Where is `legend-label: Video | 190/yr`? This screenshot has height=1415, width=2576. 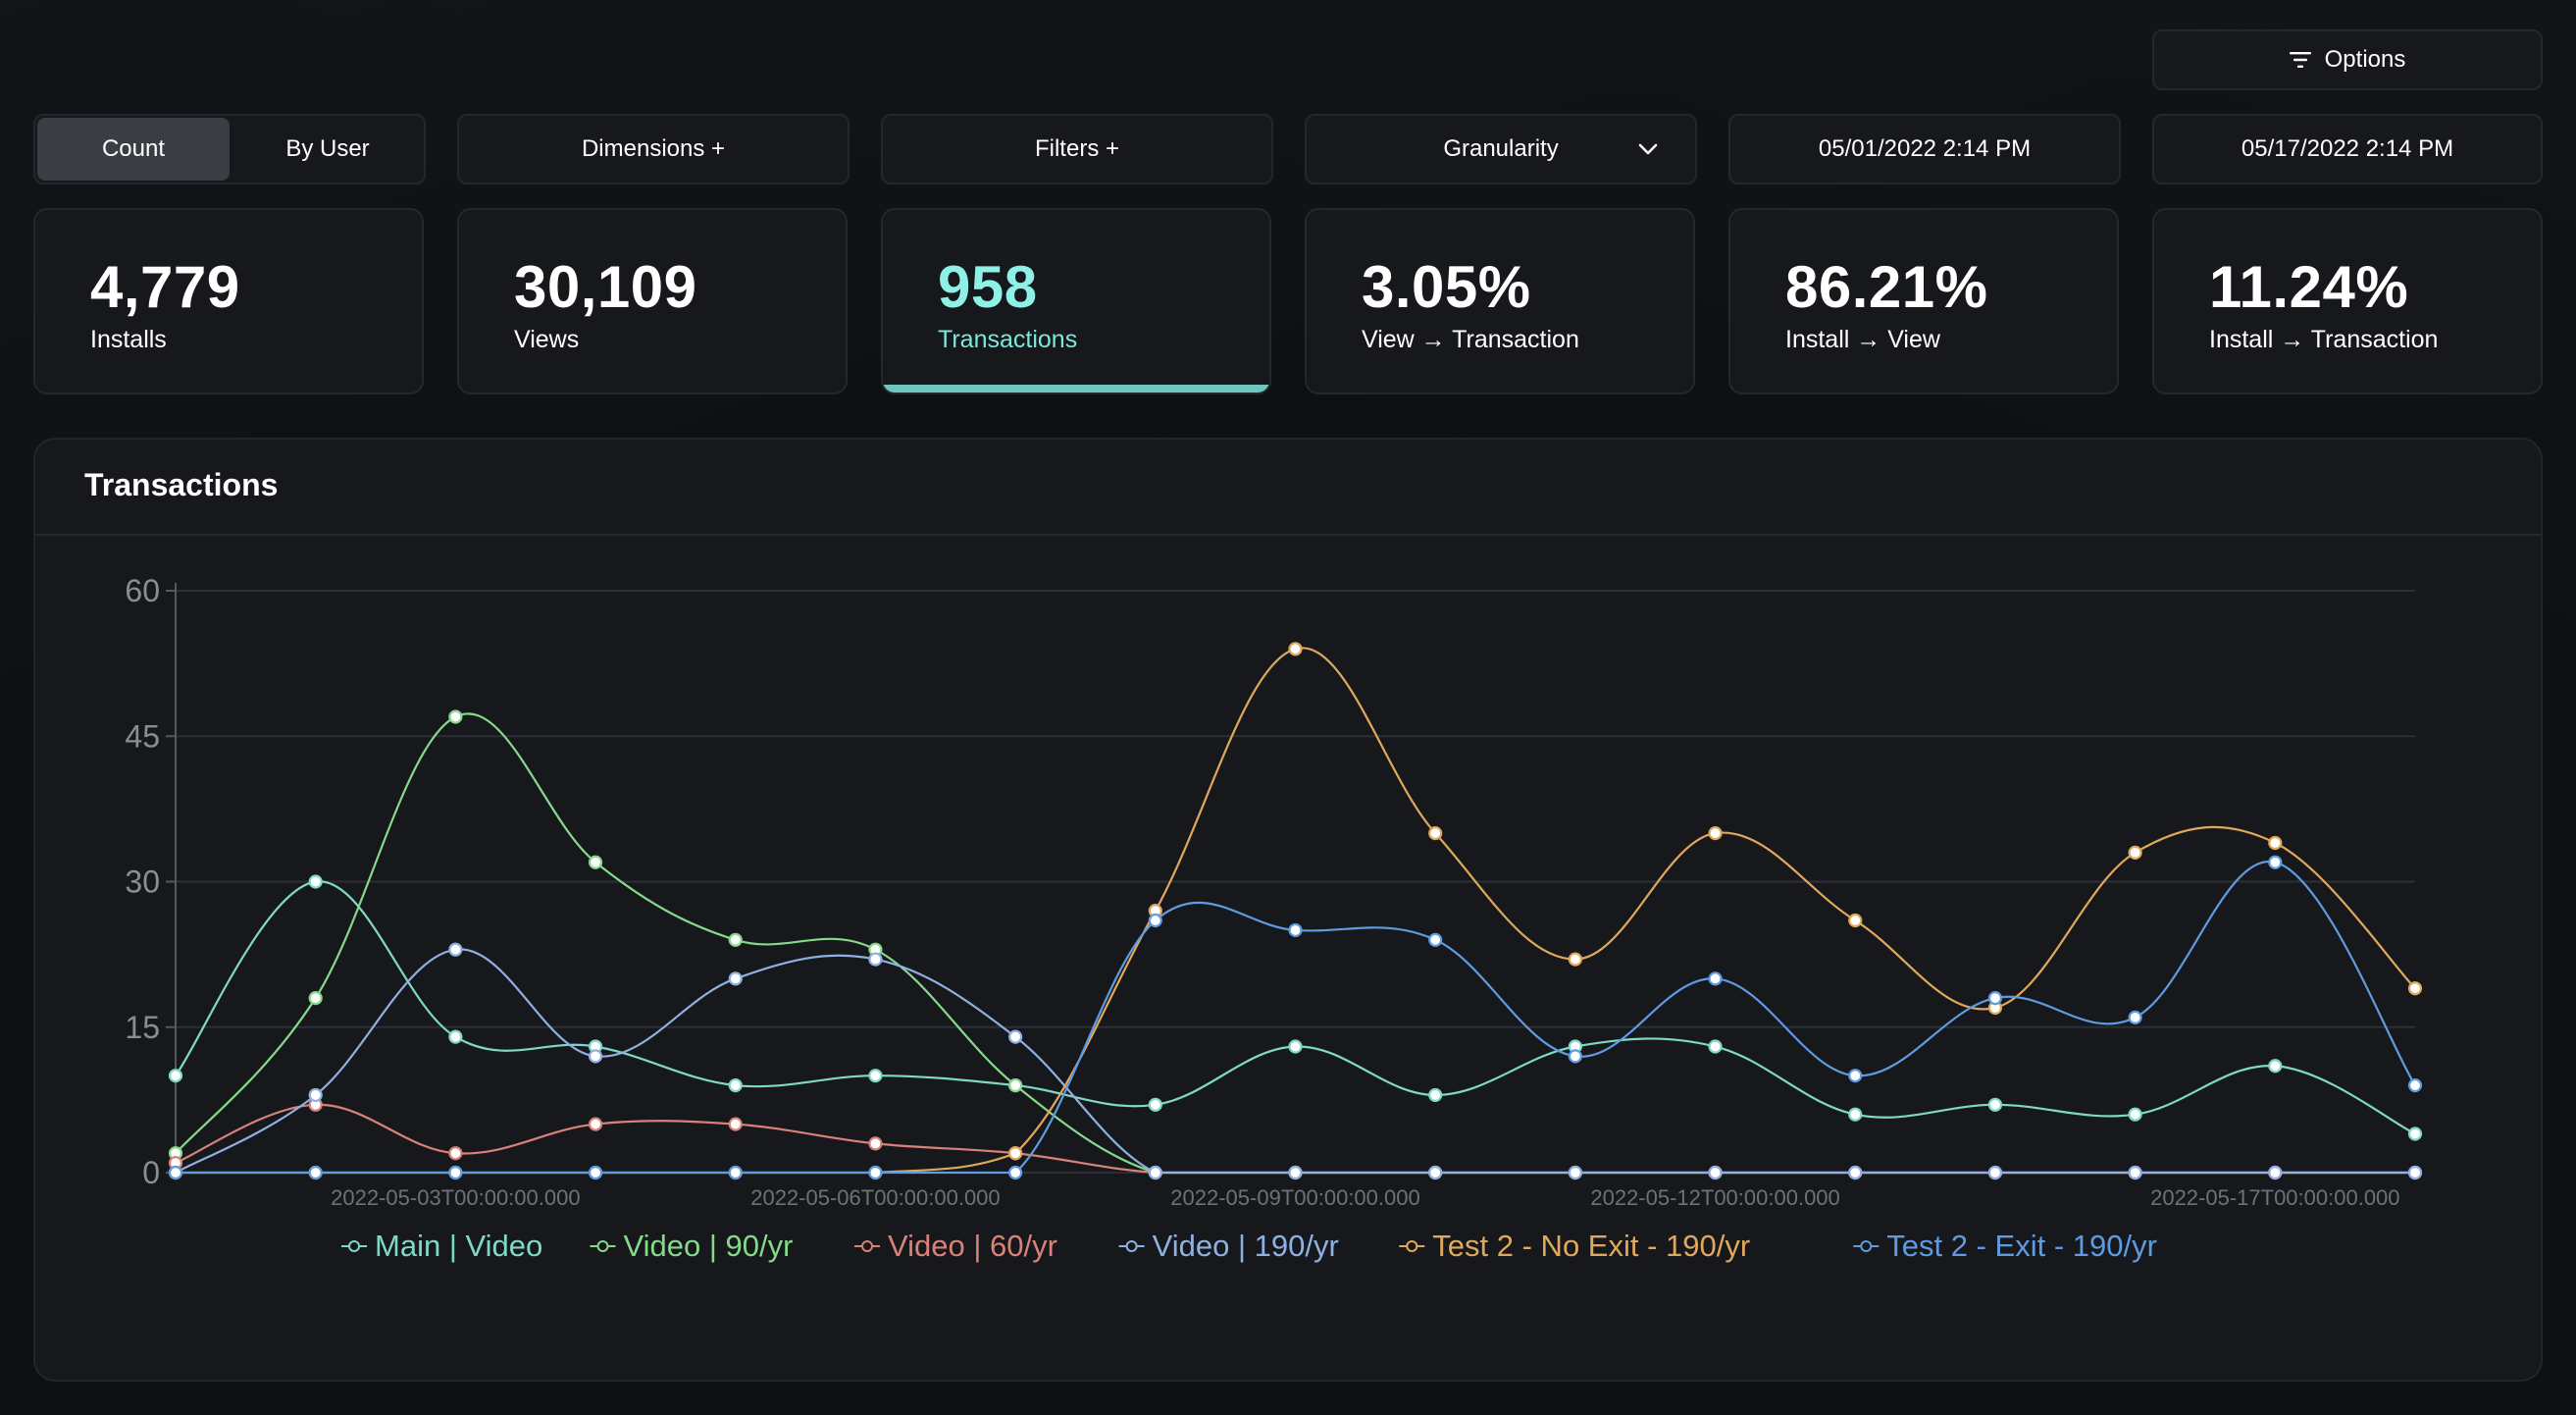
legend-label: Video | 190/yr is located at coordinates (1246, 1246).